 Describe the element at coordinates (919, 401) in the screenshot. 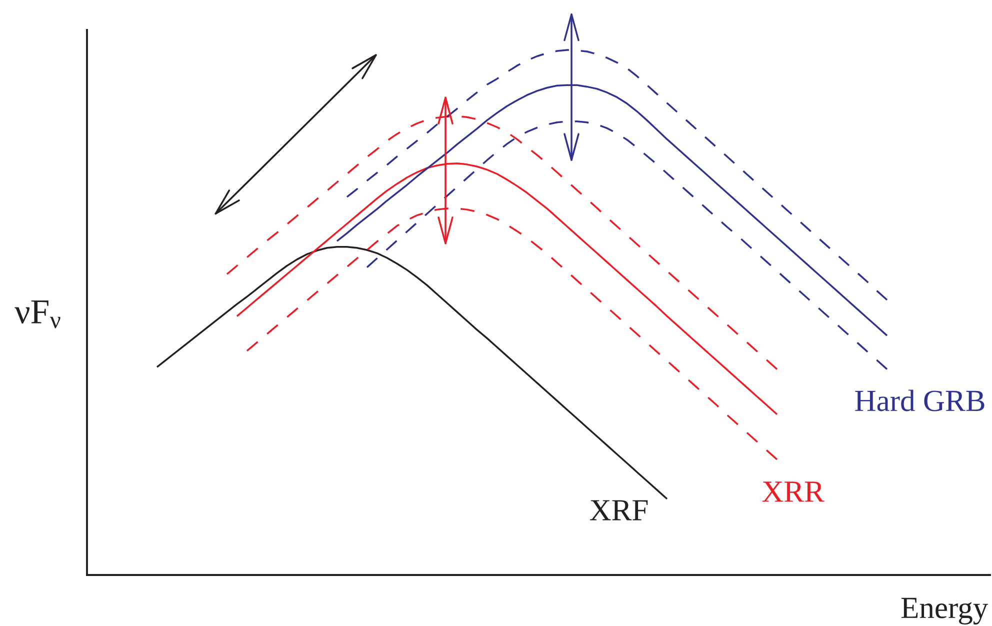

I see `text: Hard GRB` at that location.